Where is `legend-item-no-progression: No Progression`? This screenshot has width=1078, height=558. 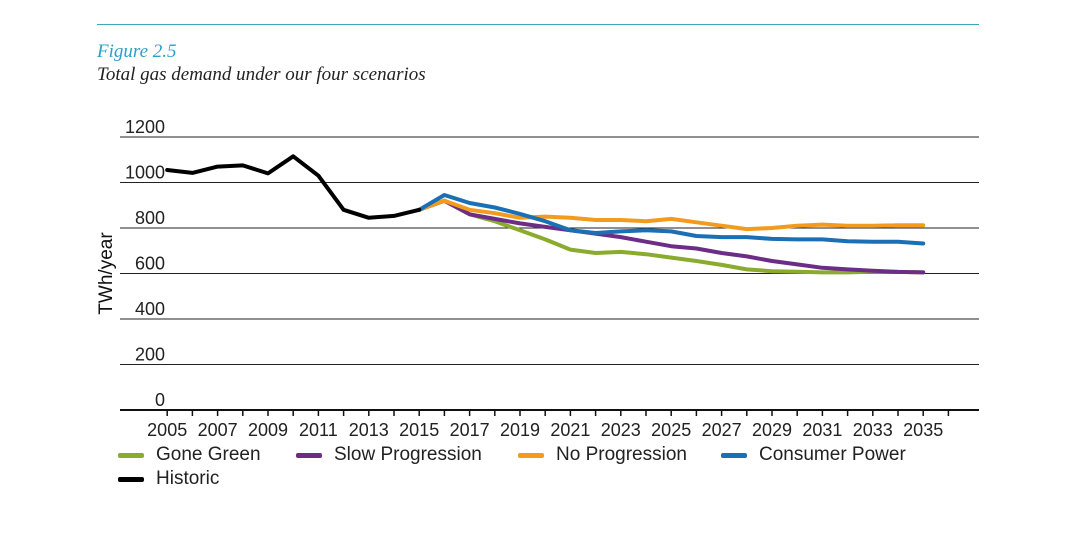
legend-item-no-progression: No Progression is located at coordinates (602, 455).